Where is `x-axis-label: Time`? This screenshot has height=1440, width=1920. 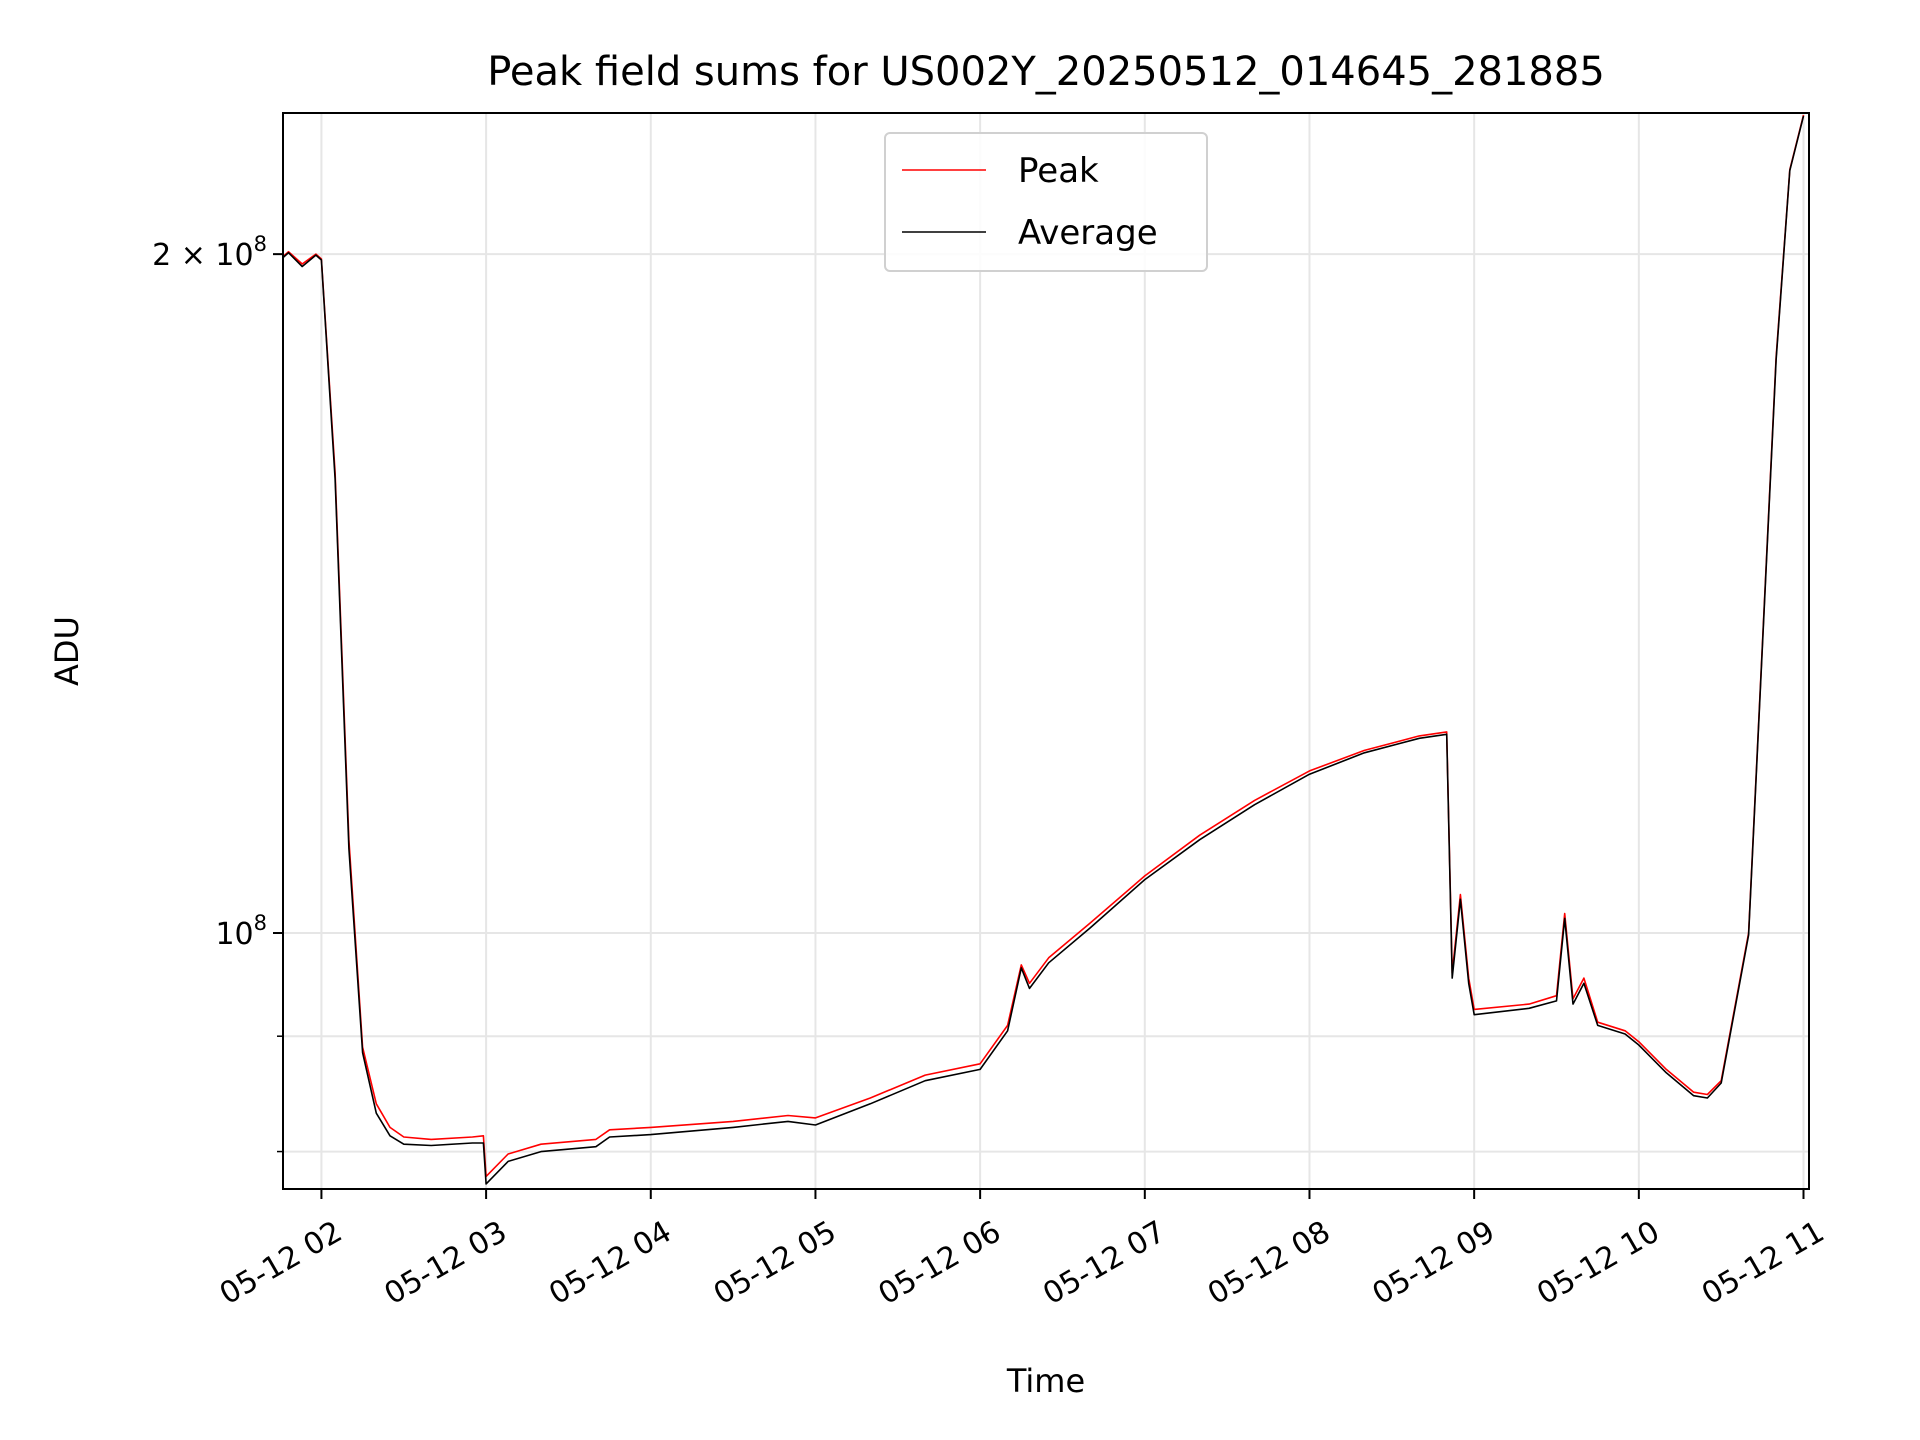
x-axis-label: Time is located at coordinates (1045, 1381).